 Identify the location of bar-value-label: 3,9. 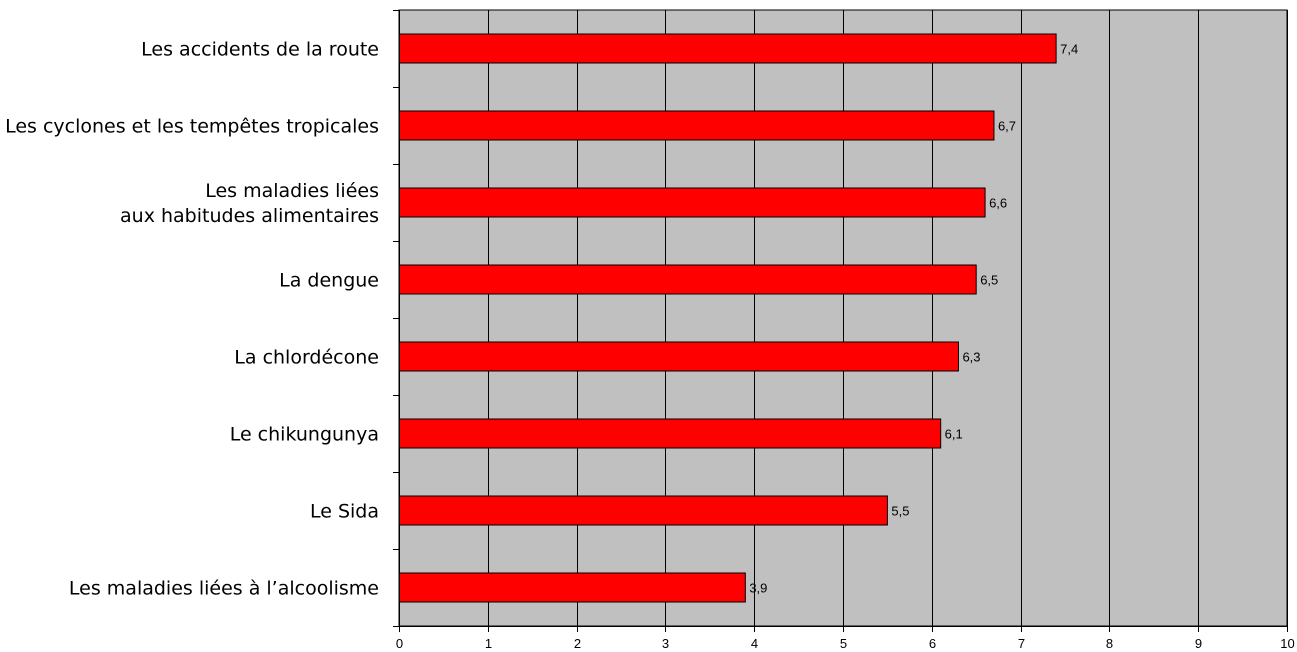
(758, 588).